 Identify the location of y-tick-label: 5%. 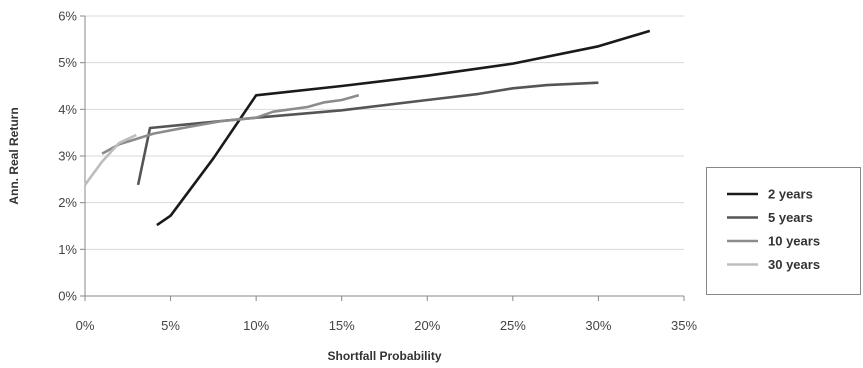
(67, 62).